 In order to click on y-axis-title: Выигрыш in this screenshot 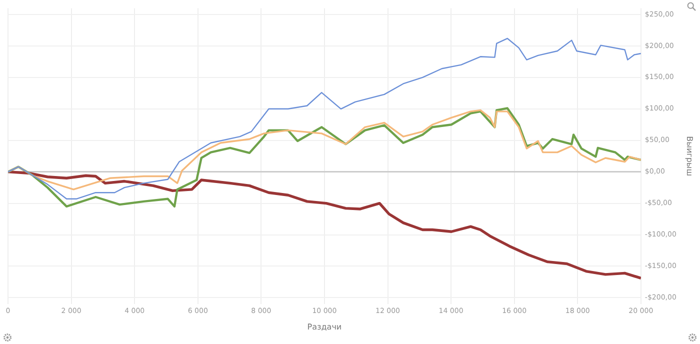, I will do `click(689, 156)`.